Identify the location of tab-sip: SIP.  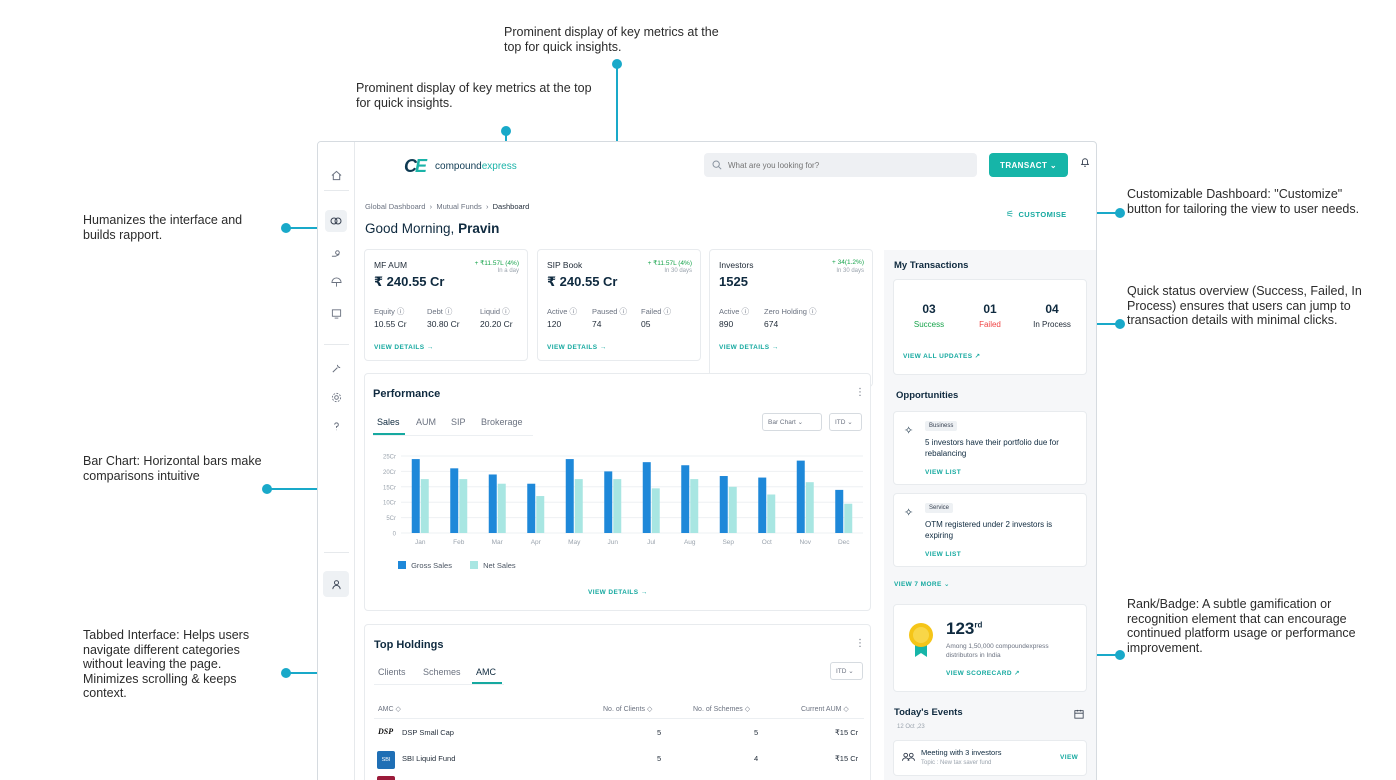
(458, 422).